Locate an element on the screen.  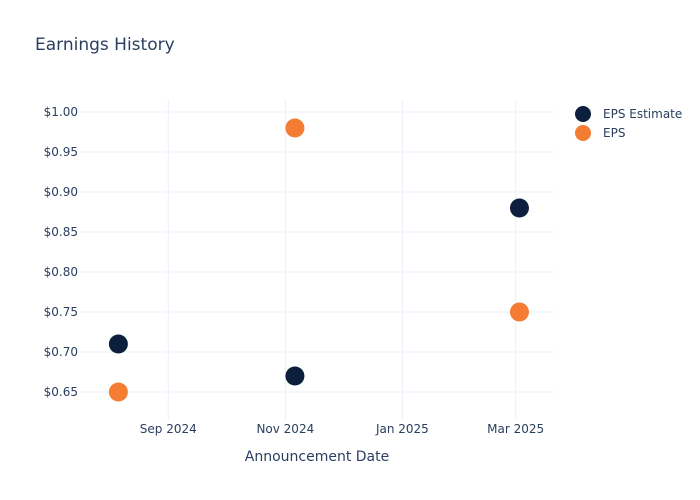
y-tick-label: $1.00 is located at coordinates (61, 112).